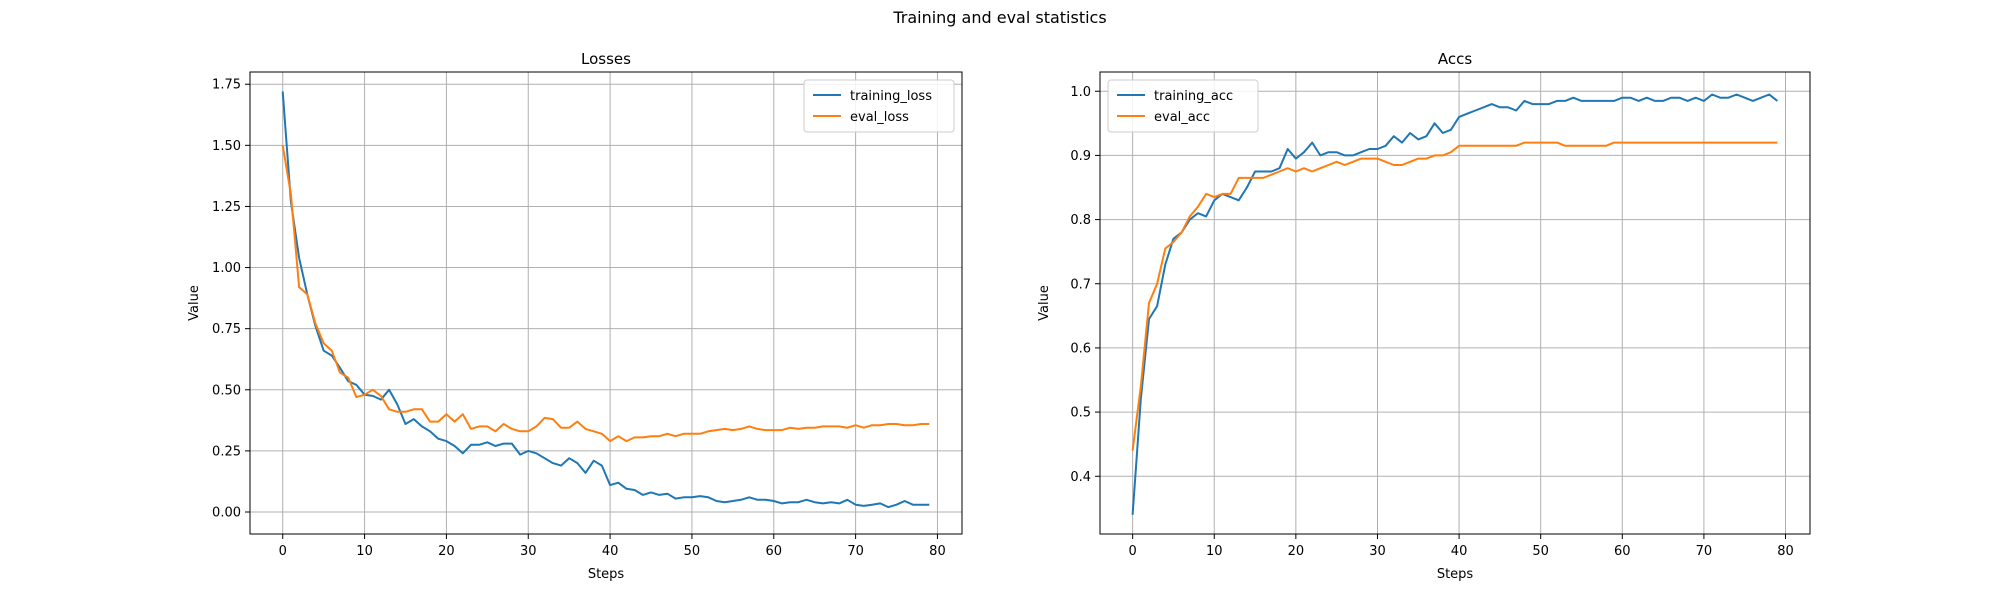  I want to click on accs-legend: training_acc eval_acc, so click(1183, 106).